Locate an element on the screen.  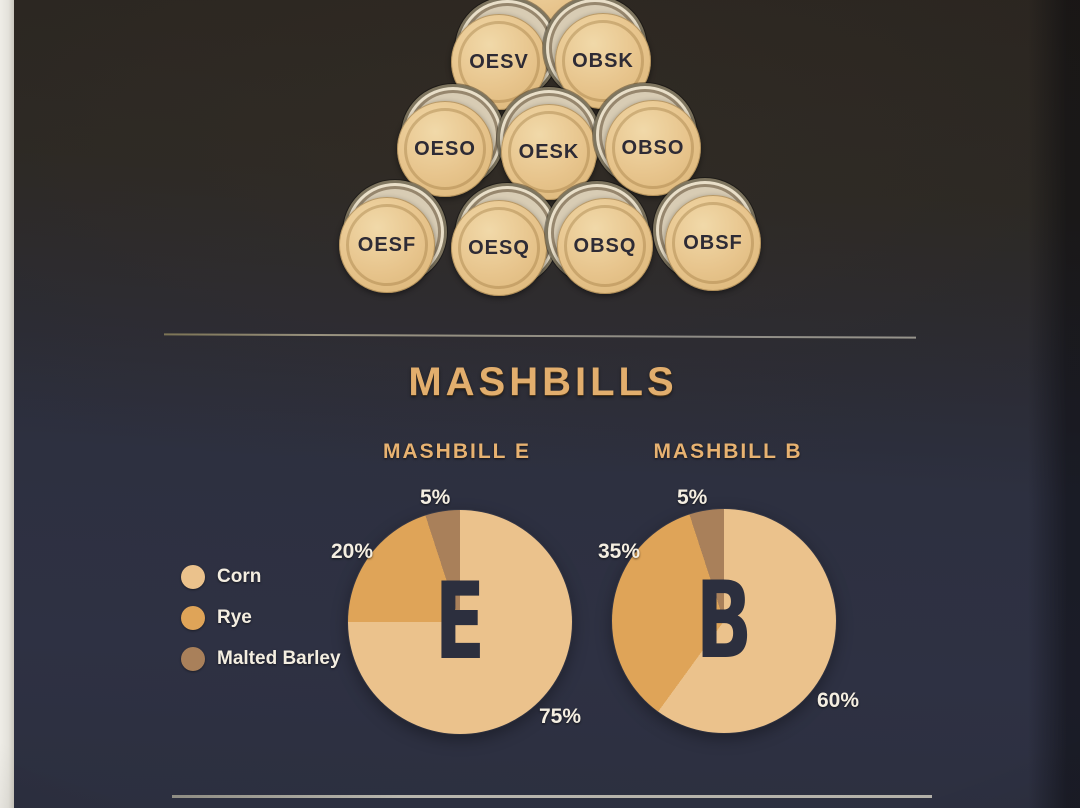
barrel-code-label: OESO is located at coordinates (445, 149).